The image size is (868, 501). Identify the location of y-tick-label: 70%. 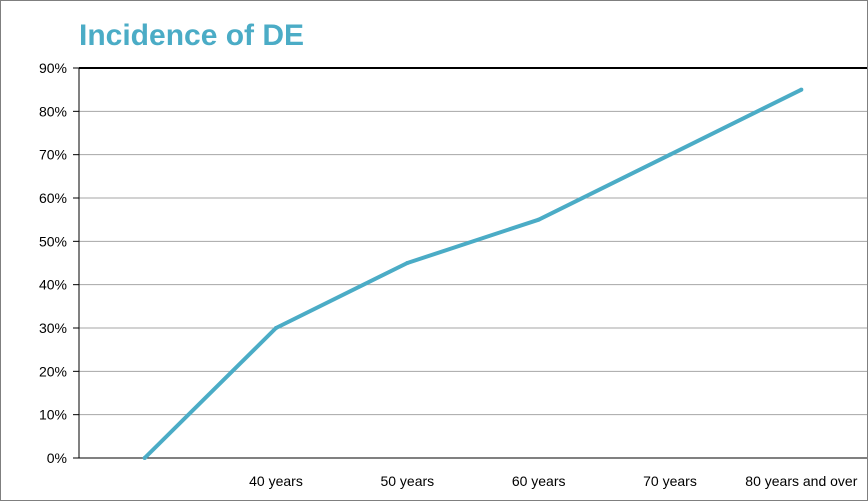
(53, 155).